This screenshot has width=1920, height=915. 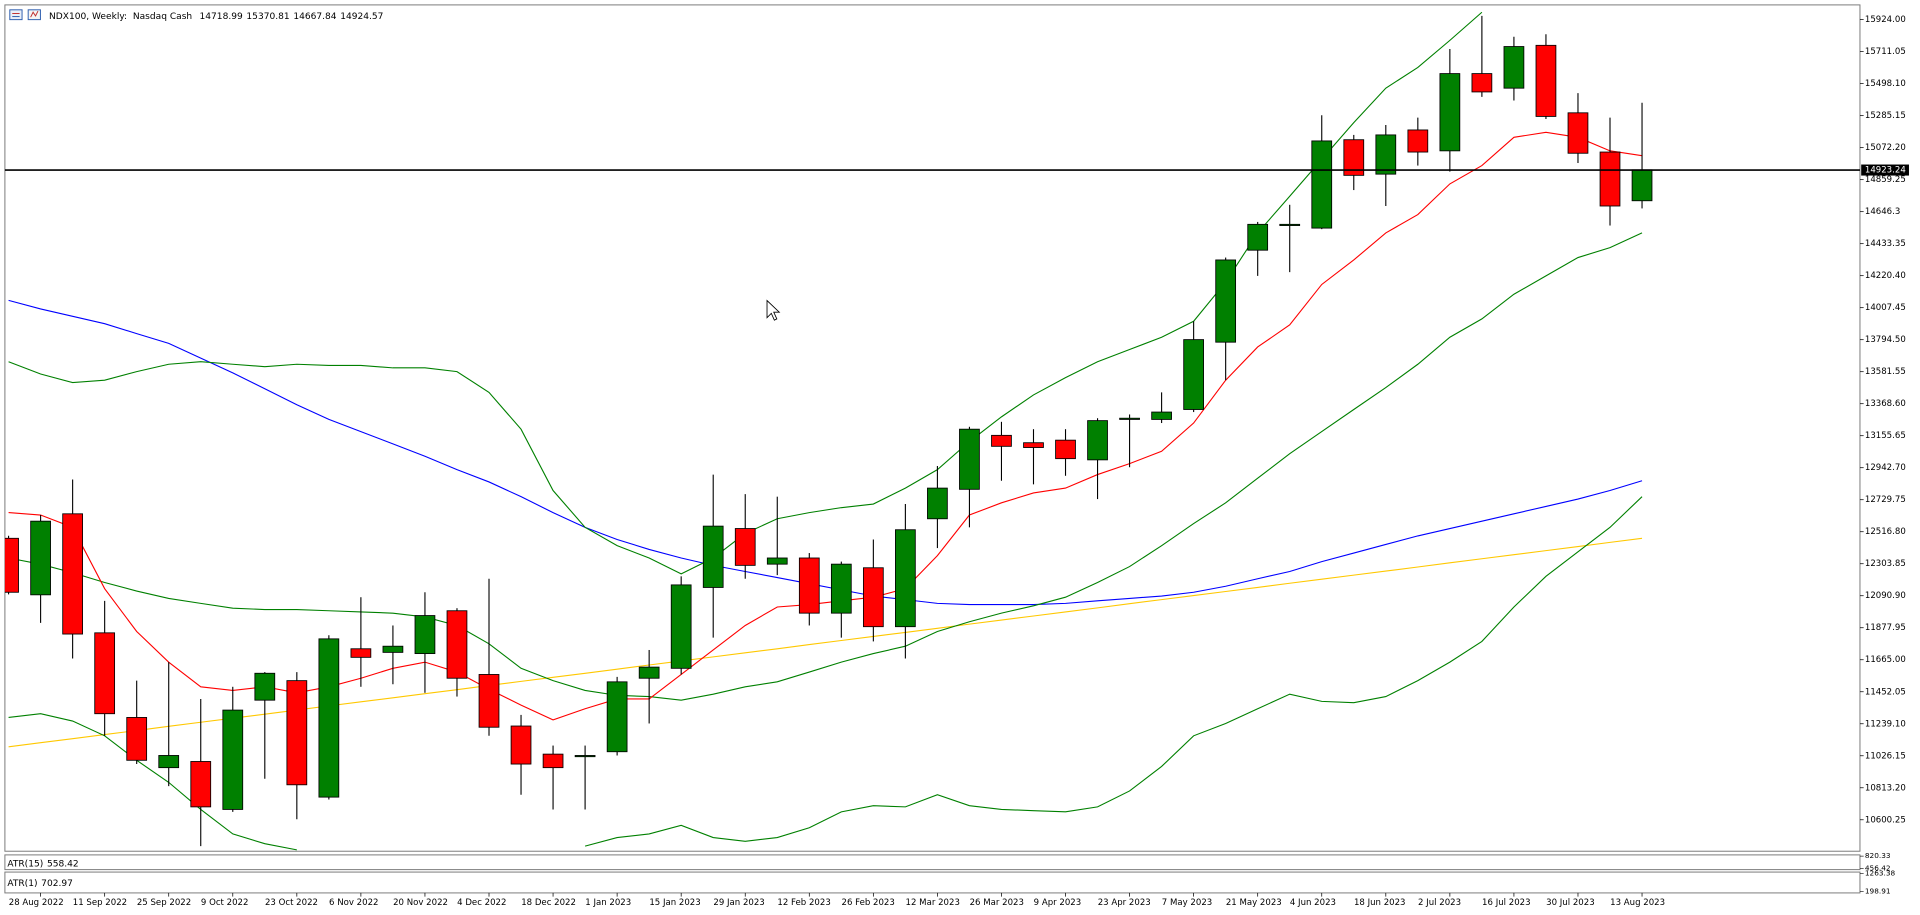 What do you see at coordinates (1506, 903) in the screenshot?
I see `x-tick-label: 16 Jul 2023` at bounding box center [1506, 903].